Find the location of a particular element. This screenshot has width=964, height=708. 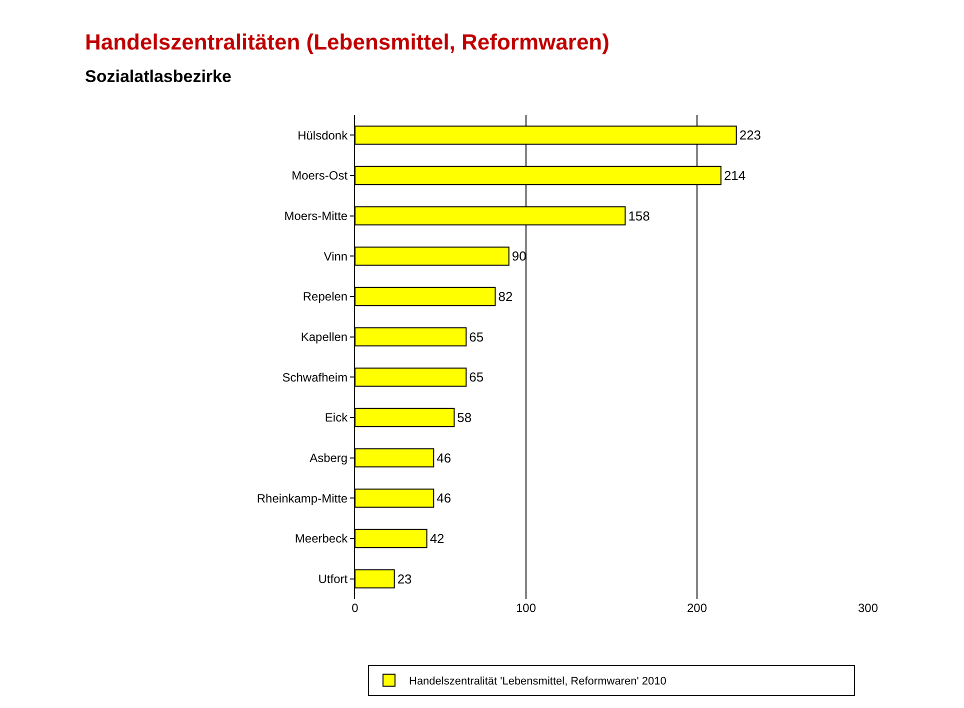

x-tick-label: 200 is located at coordinates (697, 608).